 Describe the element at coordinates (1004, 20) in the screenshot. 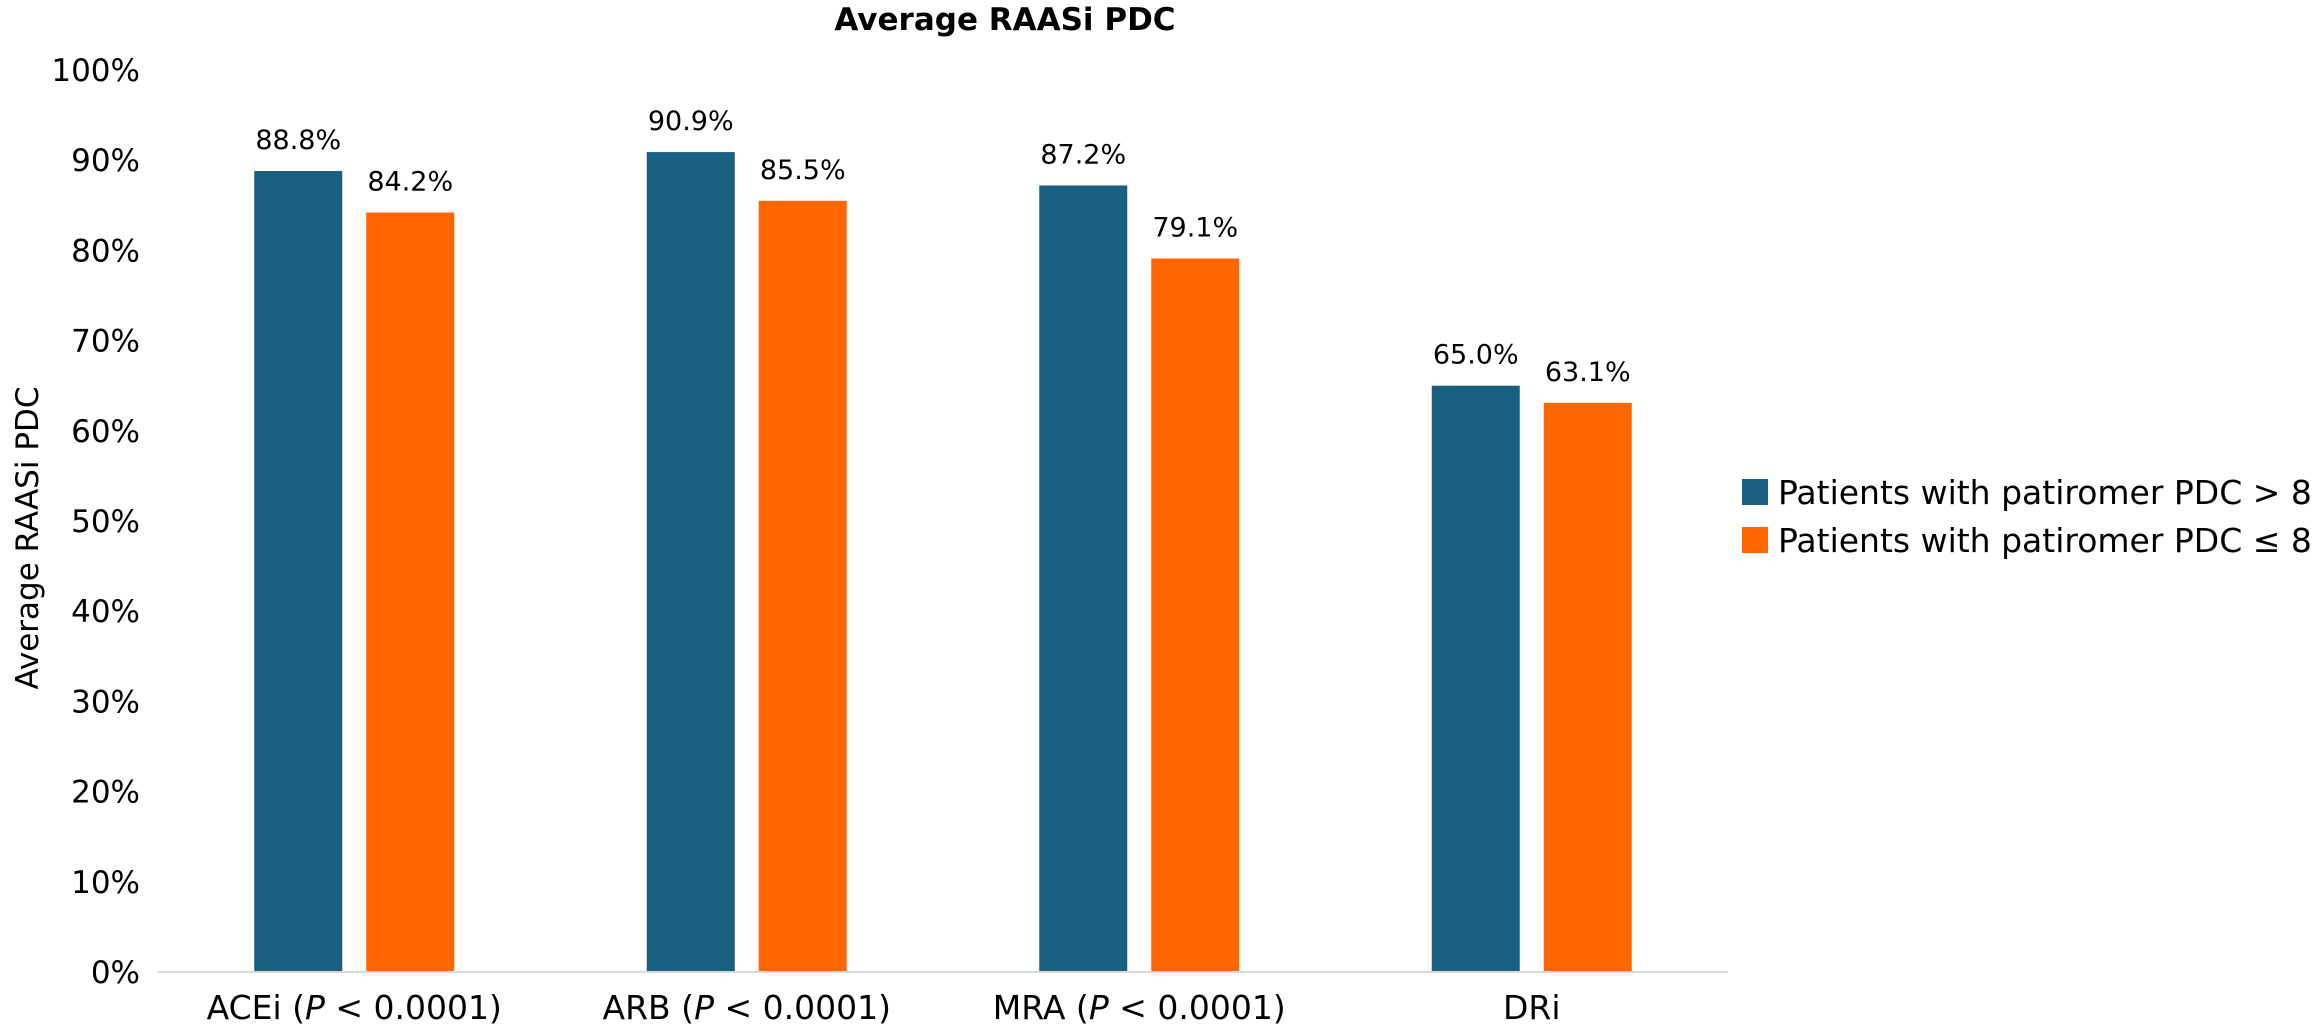

I see `chart-title: Average RAASi PDC` at that location.